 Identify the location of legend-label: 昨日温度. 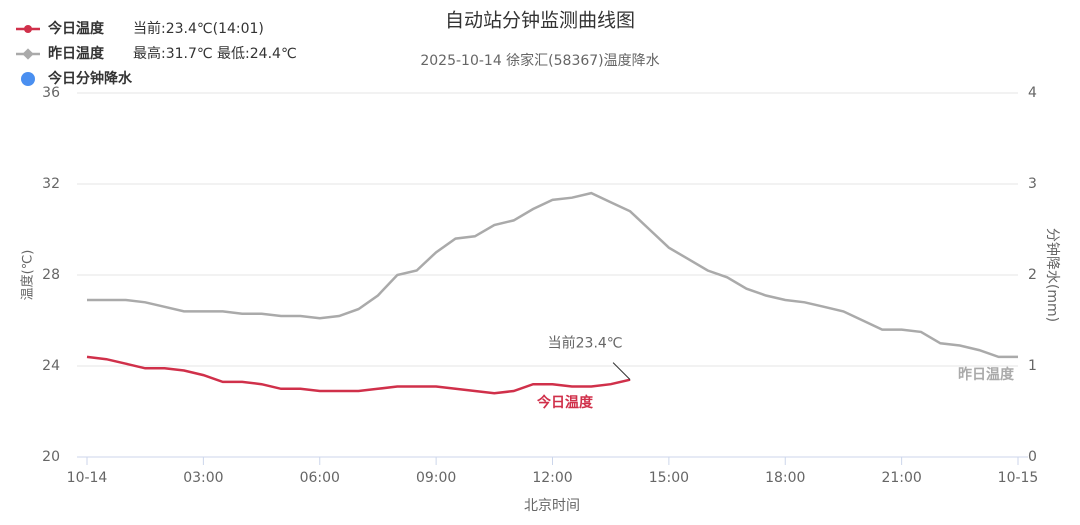
(76, 53).